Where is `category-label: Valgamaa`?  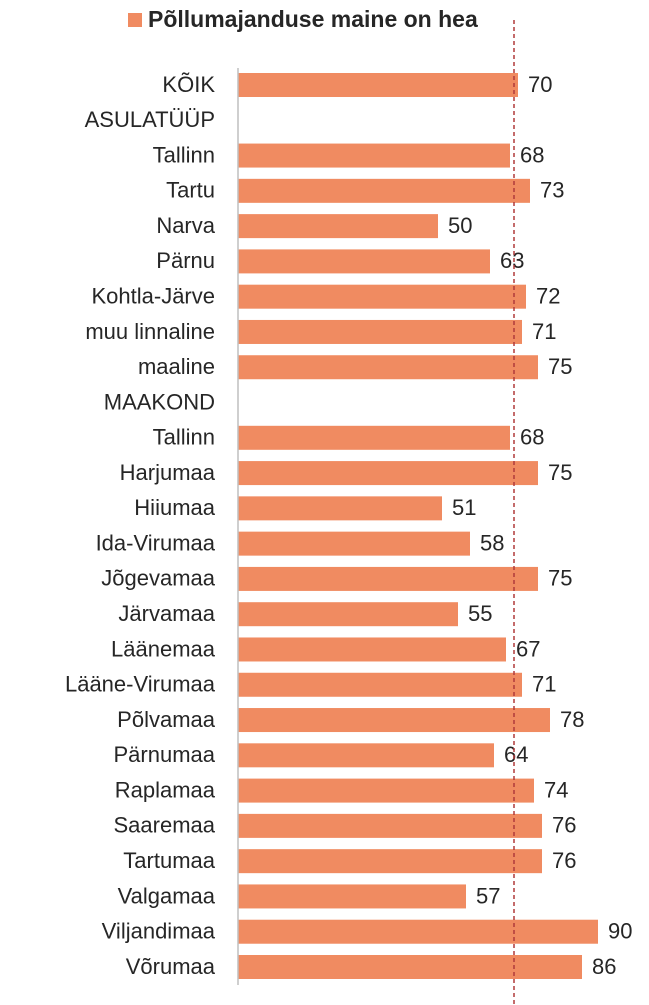 category-label: Valgamaa is located at coordinates (167, 895).